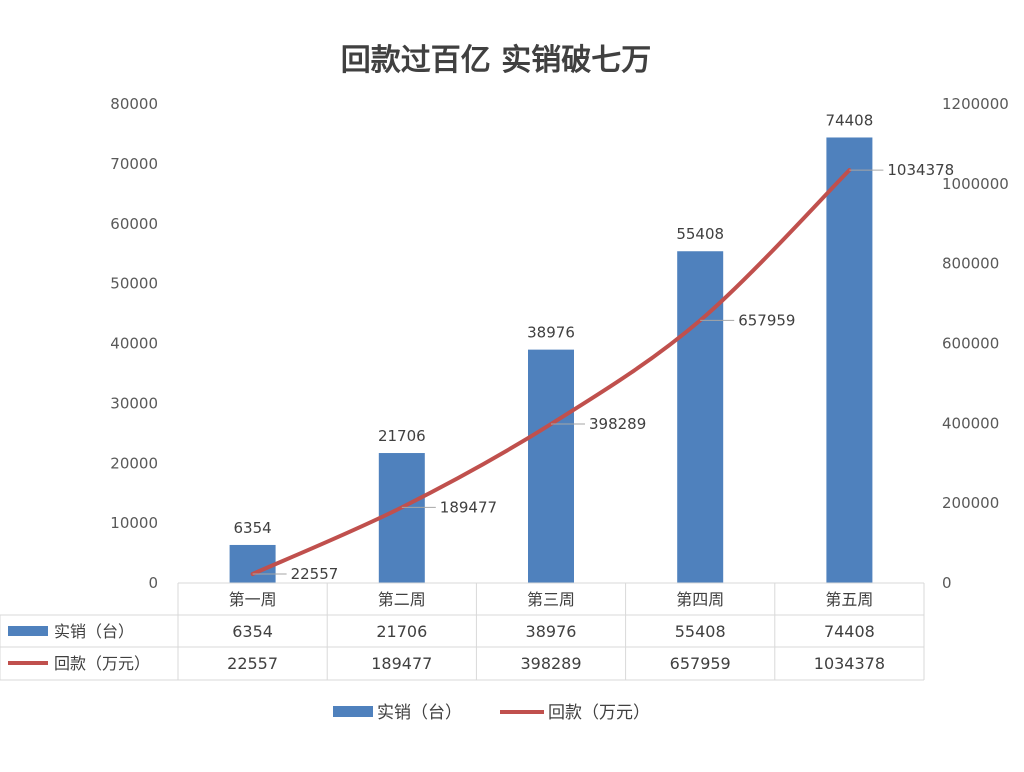 The width and height of the screenshot is (1024, 772). I want to click on category-label: 第五周, so click(849, 599).